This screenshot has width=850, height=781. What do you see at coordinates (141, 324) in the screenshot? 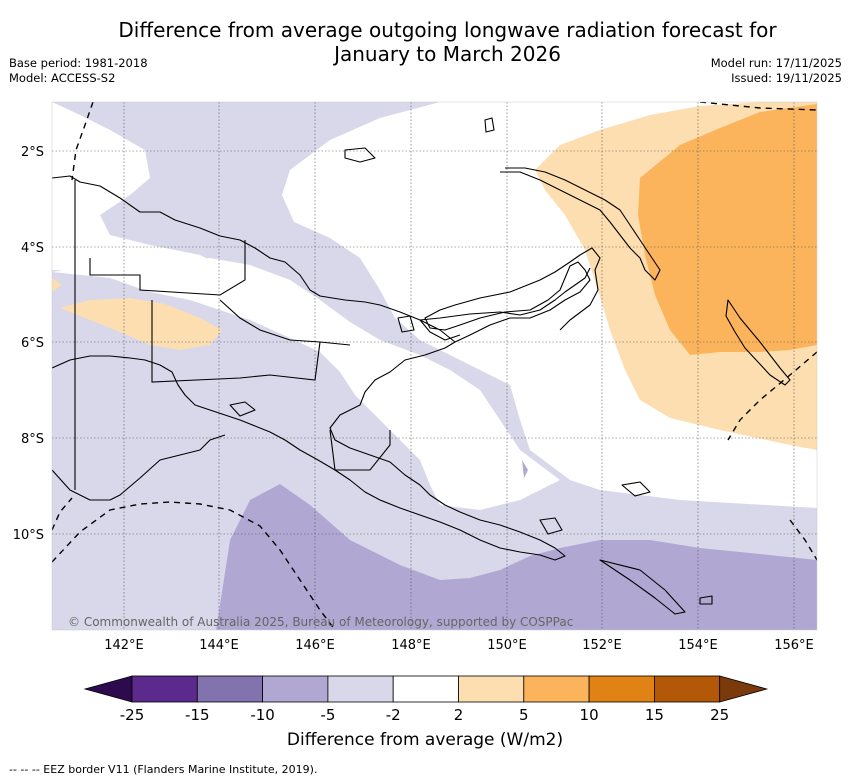
I see `anomaly-region-light-orange-west` at bounding box center [141, 324].